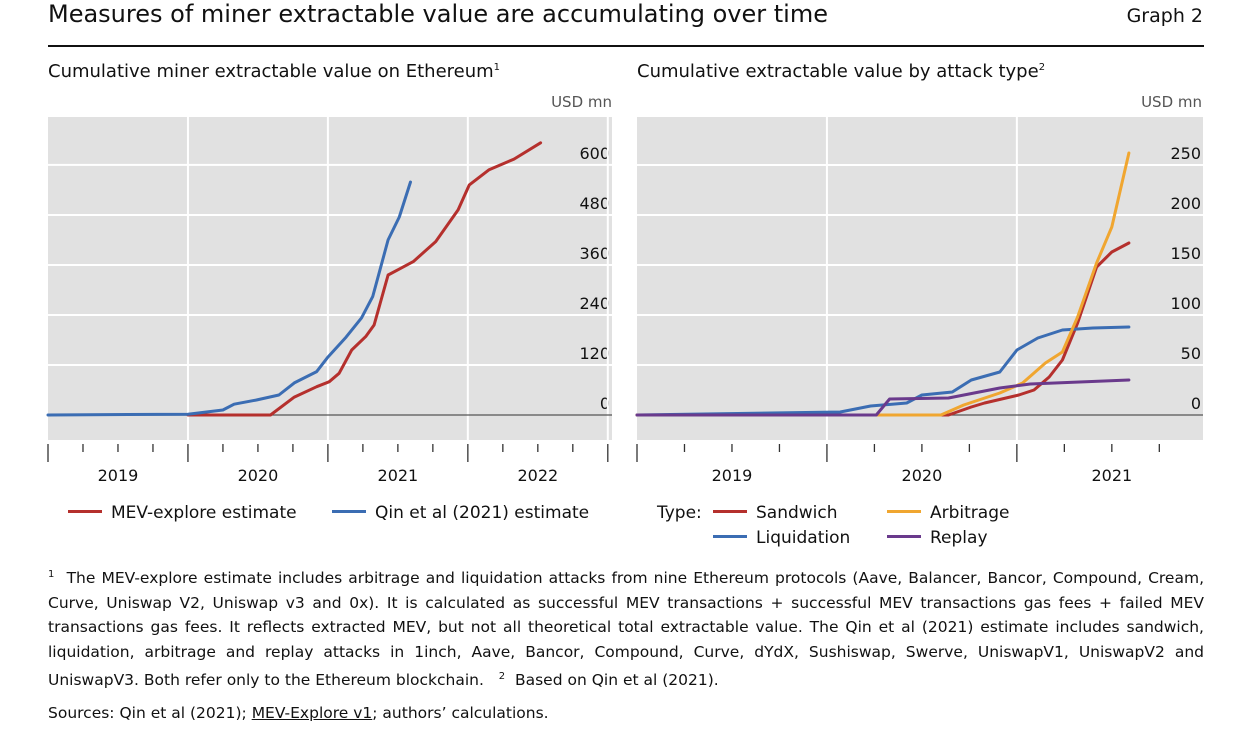 Image resolution: width=1234 pixels, height=732 pixels. What do you see at coordinates (1191, 353) in the screenshot?
I see `y-tick-label: 50` at bounding box center [1191, 353].